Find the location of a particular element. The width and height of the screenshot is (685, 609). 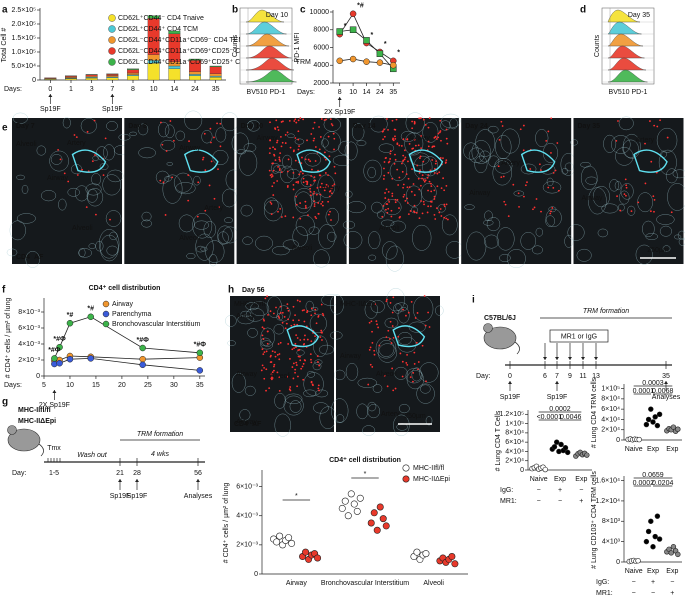

y-axis-label: # Lung CD4 T Cells is located at coordinates (498, 440).